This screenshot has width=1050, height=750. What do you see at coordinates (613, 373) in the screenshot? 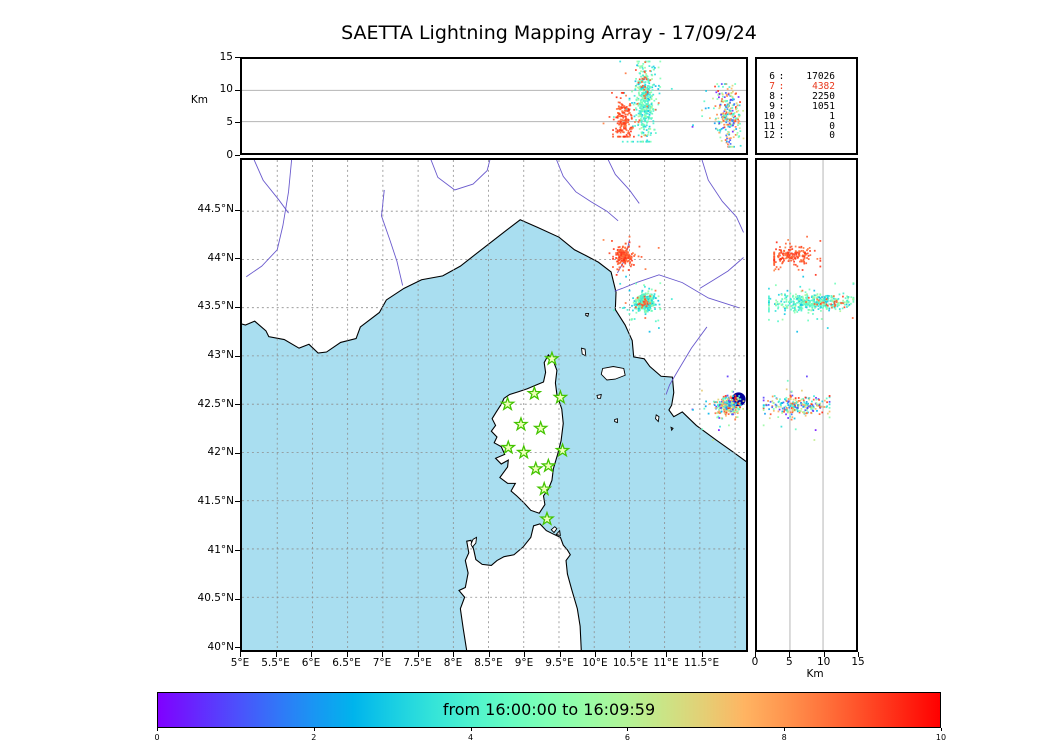
I see `island` at bounding box center [613, 373].